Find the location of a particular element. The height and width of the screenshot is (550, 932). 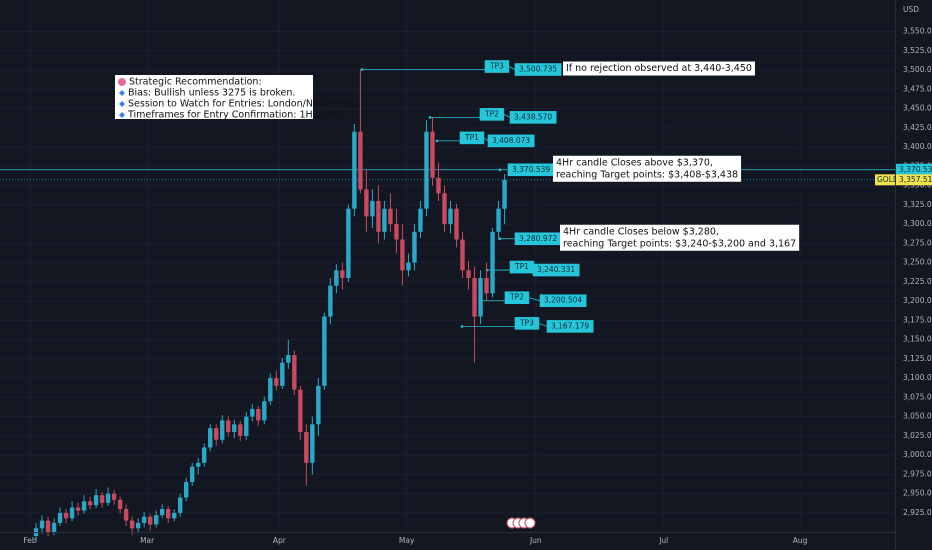

y-tick-label: 3,250.000 is located at coordinates (917, 262).